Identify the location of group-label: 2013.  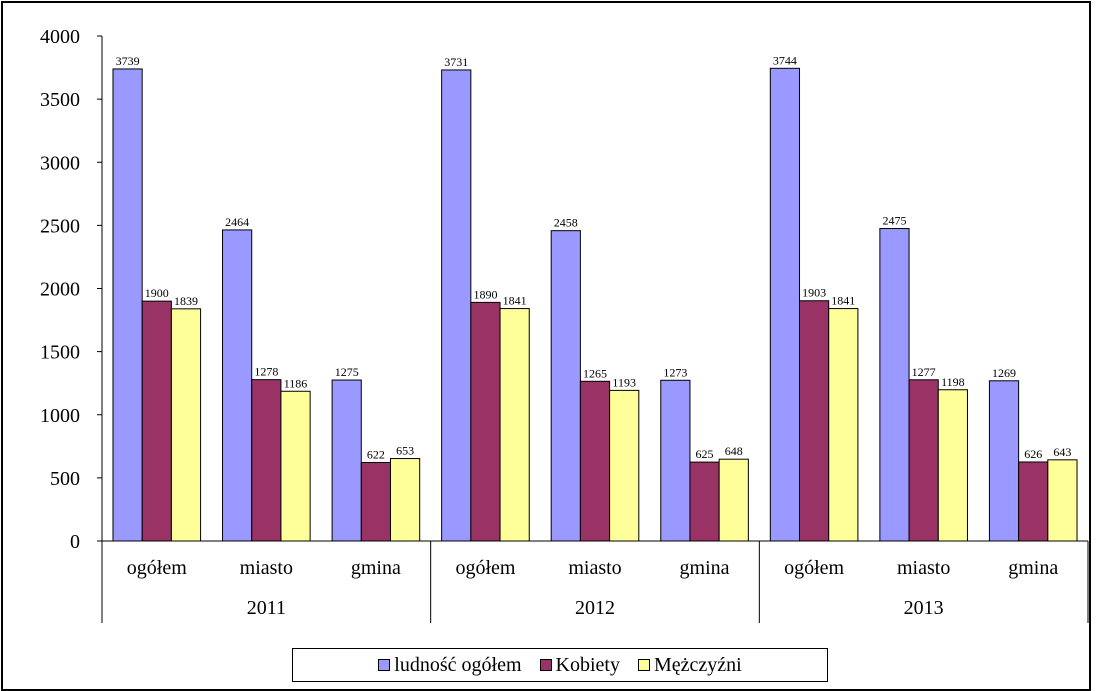
(924, 608).